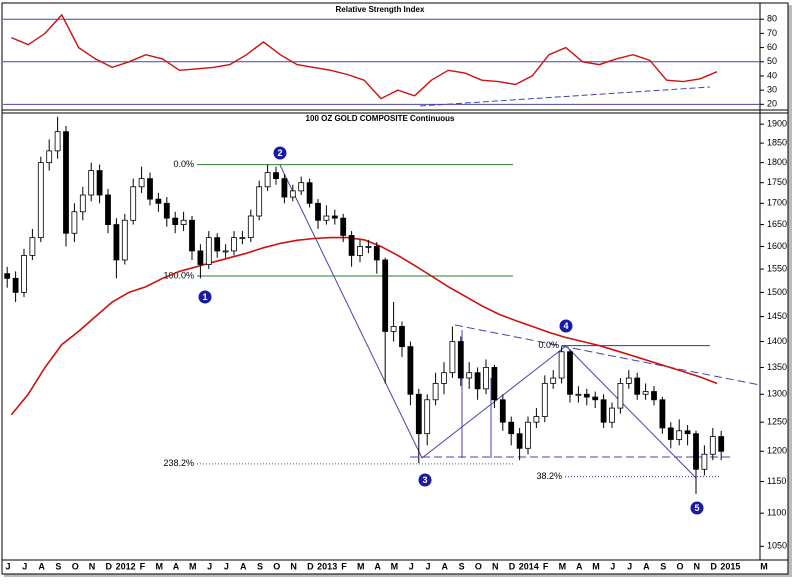 Image resolution: width=800 pixels, height=584 pixels. Describe the element at coordinates (777, 422) in the screenshot. I see `y-tick-label: 1250` at that location.